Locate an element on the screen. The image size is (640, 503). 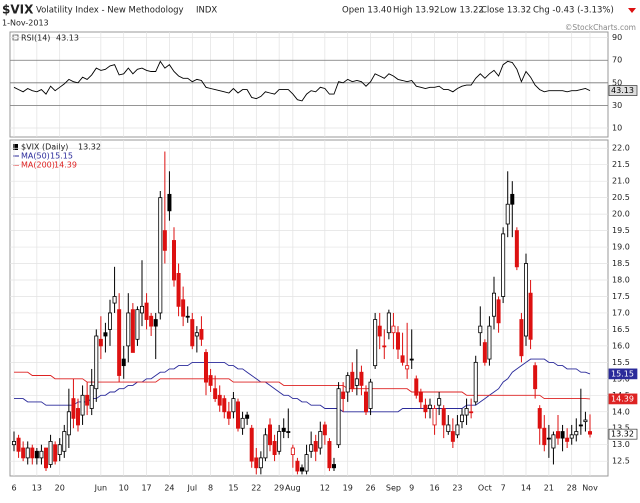
ma-line is located at coordinates (302, 385).